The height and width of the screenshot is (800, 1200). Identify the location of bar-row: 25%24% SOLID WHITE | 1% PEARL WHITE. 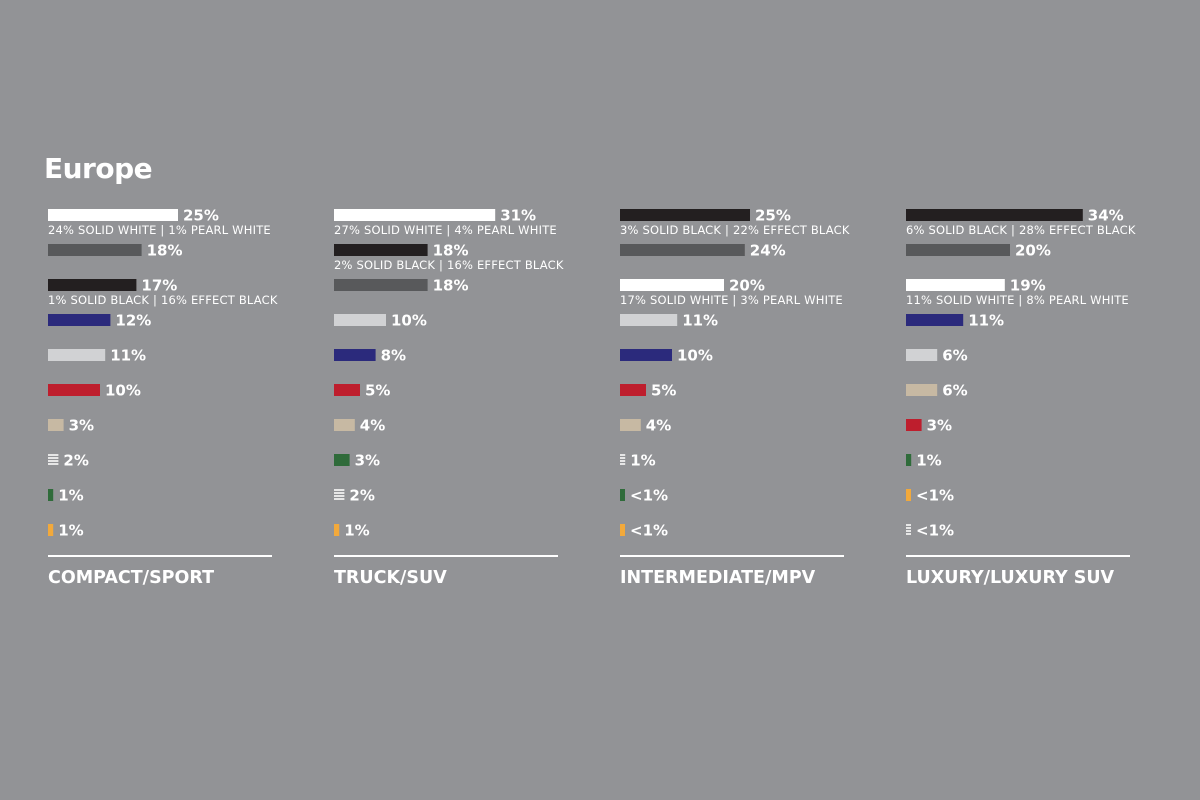
(159, 222).